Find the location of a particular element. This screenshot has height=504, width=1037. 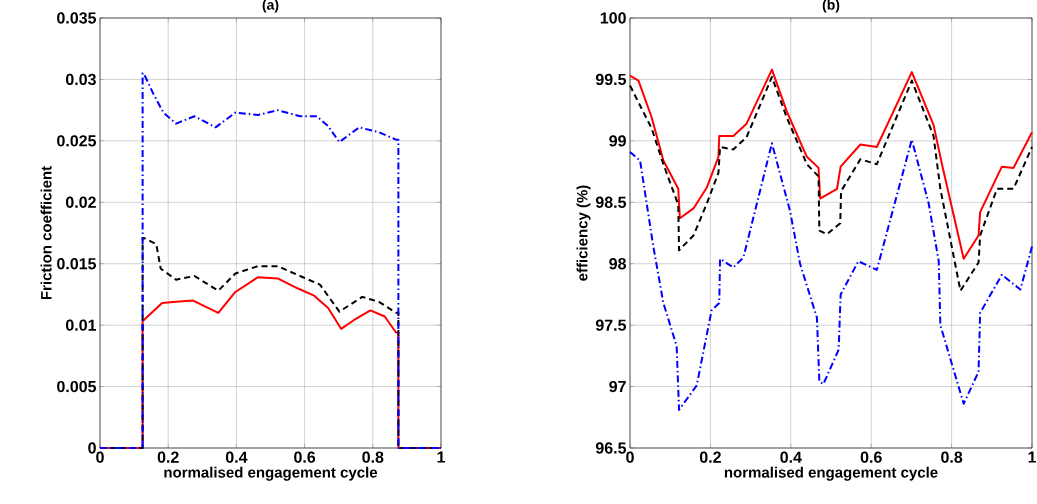

y-tick-label: 0.02 is located at coordinates (80, 202).